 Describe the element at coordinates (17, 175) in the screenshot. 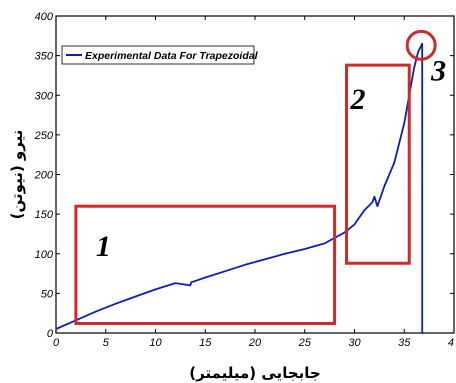

I see `y-axis-title: نیرو (نیوتن)` at that location.